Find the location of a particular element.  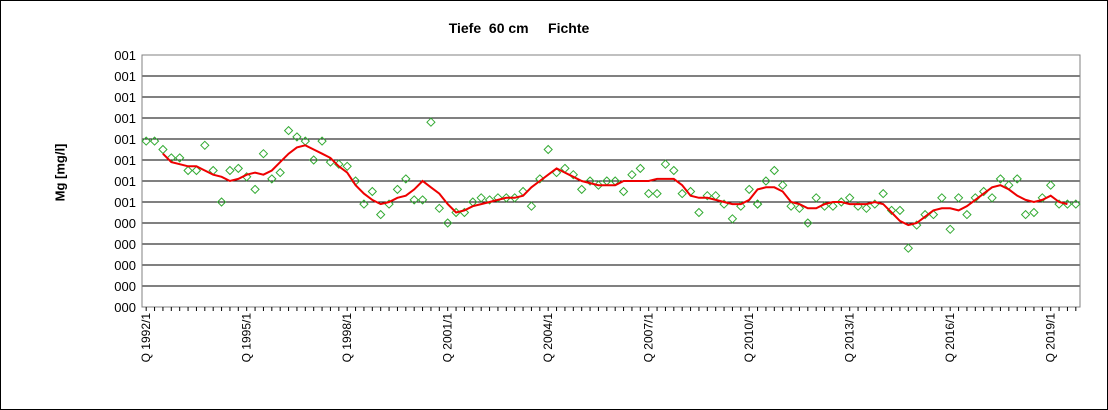

chart-title: Tiefe 60 cm Fichte is located at coordinates (519, 28).